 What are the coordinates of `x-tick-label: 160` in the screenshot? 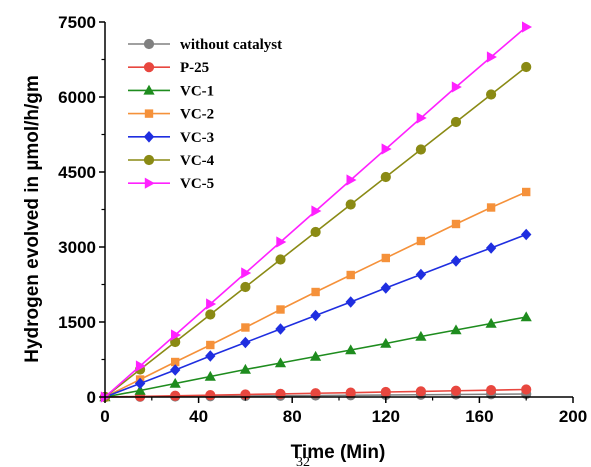 It's located at (479, 416).